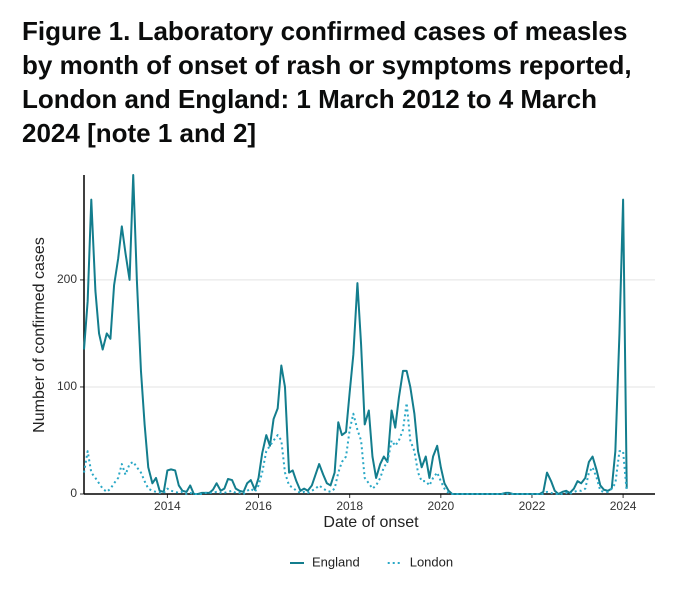 This screenshot has height=595, width=680. What do you see at coordinates (532, 506) in the screenshot?
I see `x-tick-label: 2022` at bounding box center [532, 506].